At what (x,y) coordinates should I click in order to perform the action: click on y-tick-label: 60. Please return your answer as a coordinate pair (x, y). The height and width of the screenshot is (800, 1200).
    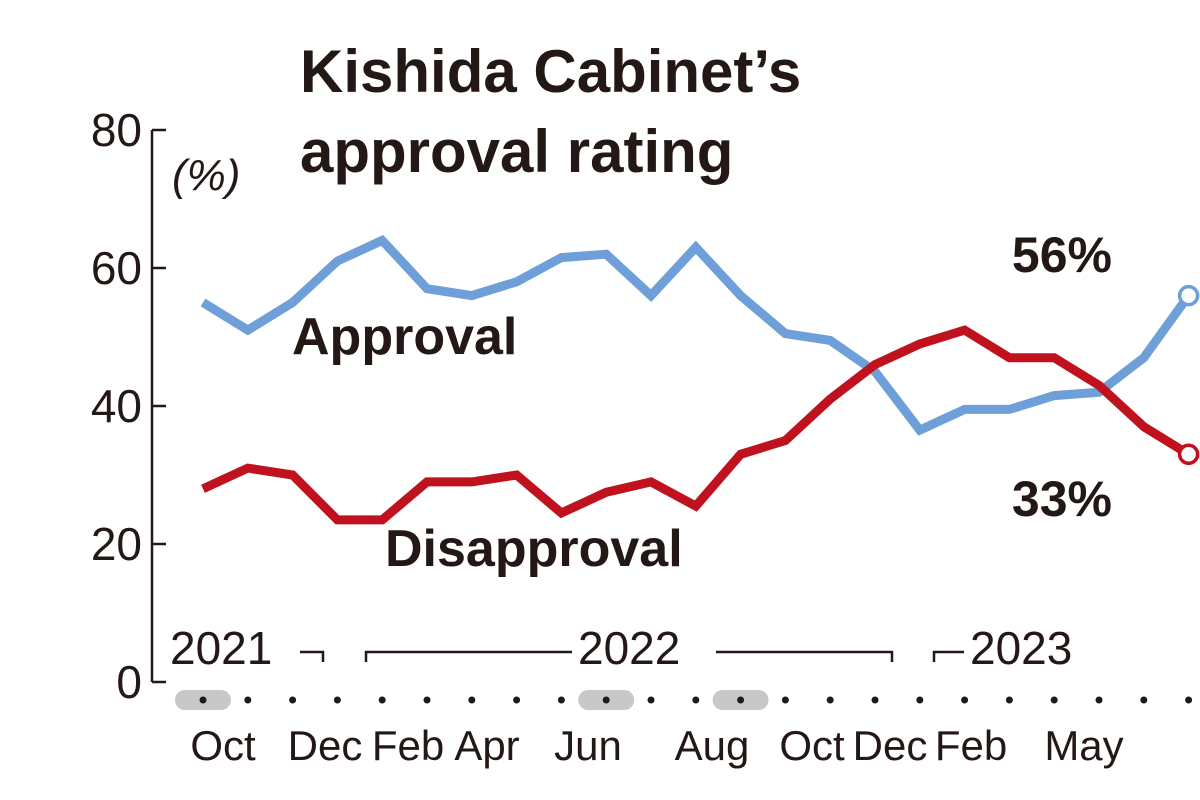
    Looking at the image, I should click on (116, 268).